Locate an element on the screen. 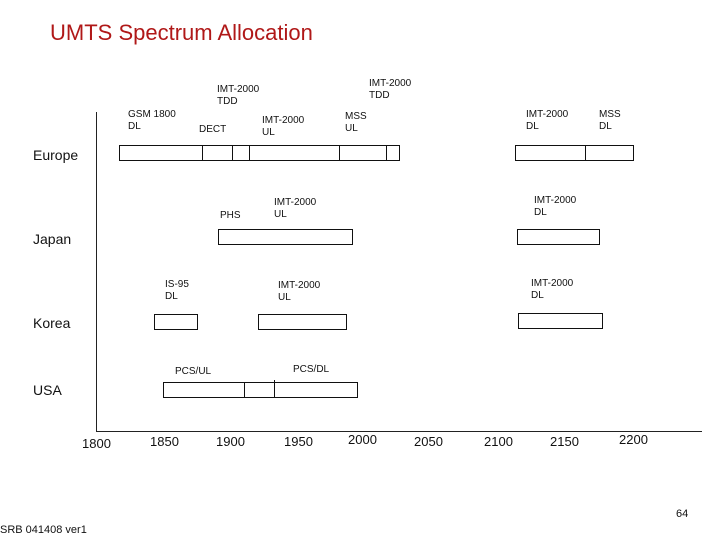 This screenshot has height=540, width=720. axis-tick-2000: 2000 is located at coordinates (362, 439).